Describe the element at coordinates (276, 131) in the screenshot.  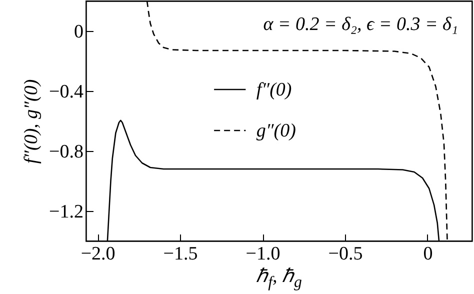
I see `legend-label: g″(0)` at that location.